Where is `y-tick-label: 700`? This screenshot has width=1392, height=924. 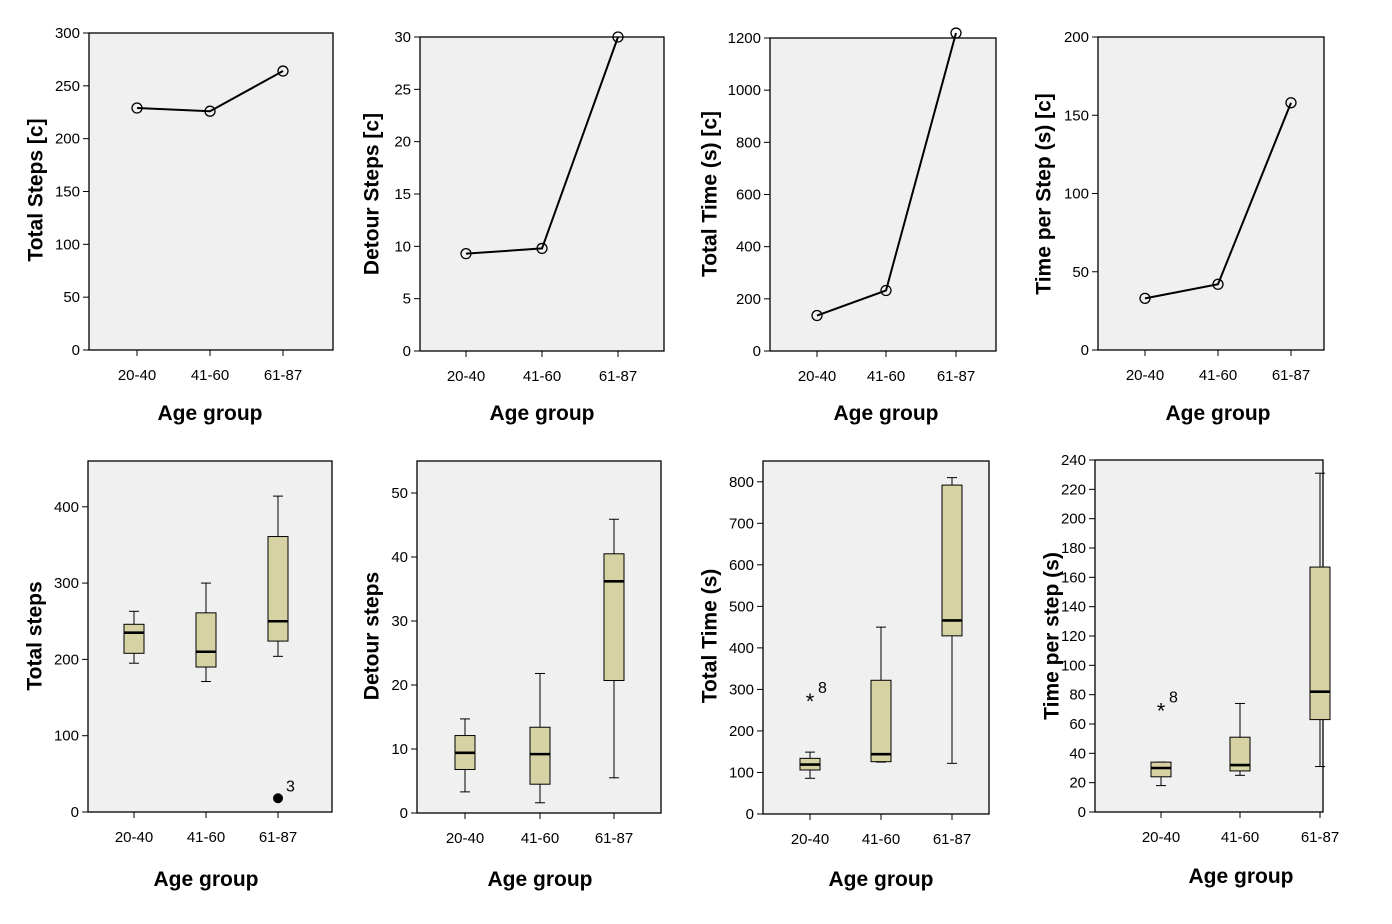
y-tick-label: 700 is located at coordinates (741, 523).